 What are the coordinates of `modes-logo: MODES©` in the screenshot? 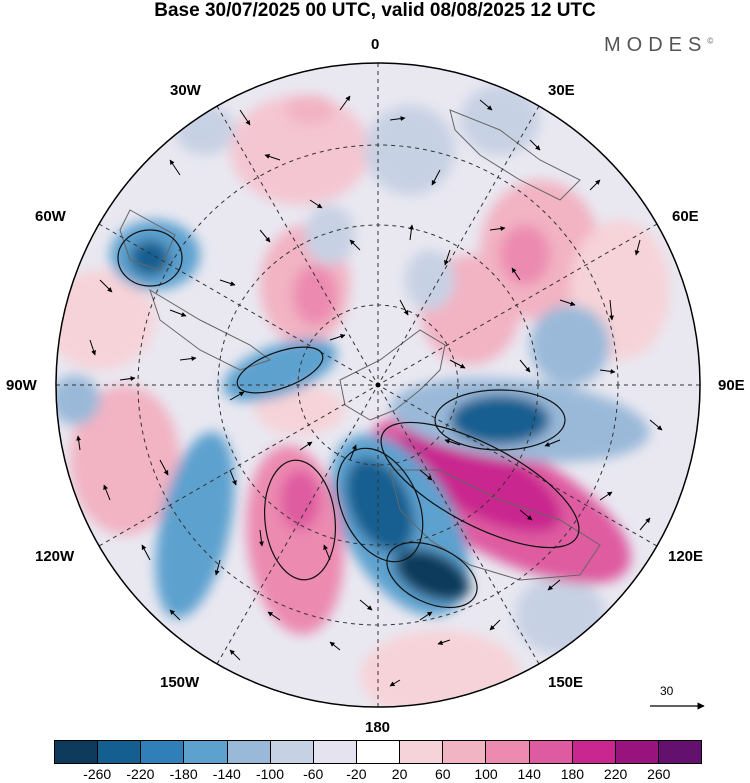 It's located at (658, 45).